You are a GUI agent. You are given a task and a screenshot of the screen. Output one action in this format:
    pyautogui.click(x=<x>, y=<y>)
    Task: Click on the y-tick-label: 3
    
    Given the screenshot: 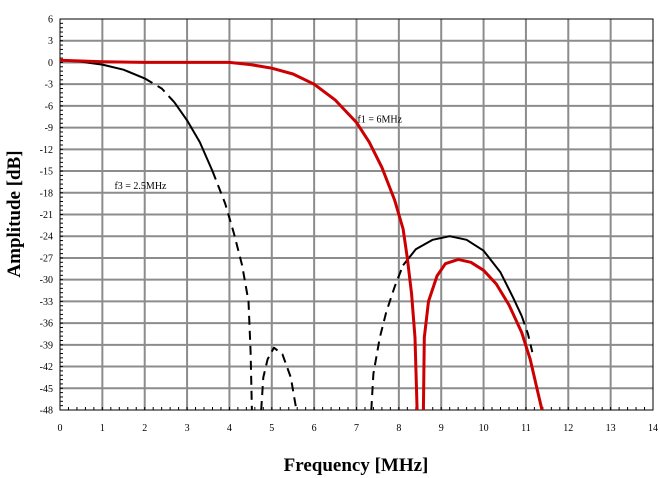 What is the action you would take?
    pyautogui.click(x=50, y=41)
    